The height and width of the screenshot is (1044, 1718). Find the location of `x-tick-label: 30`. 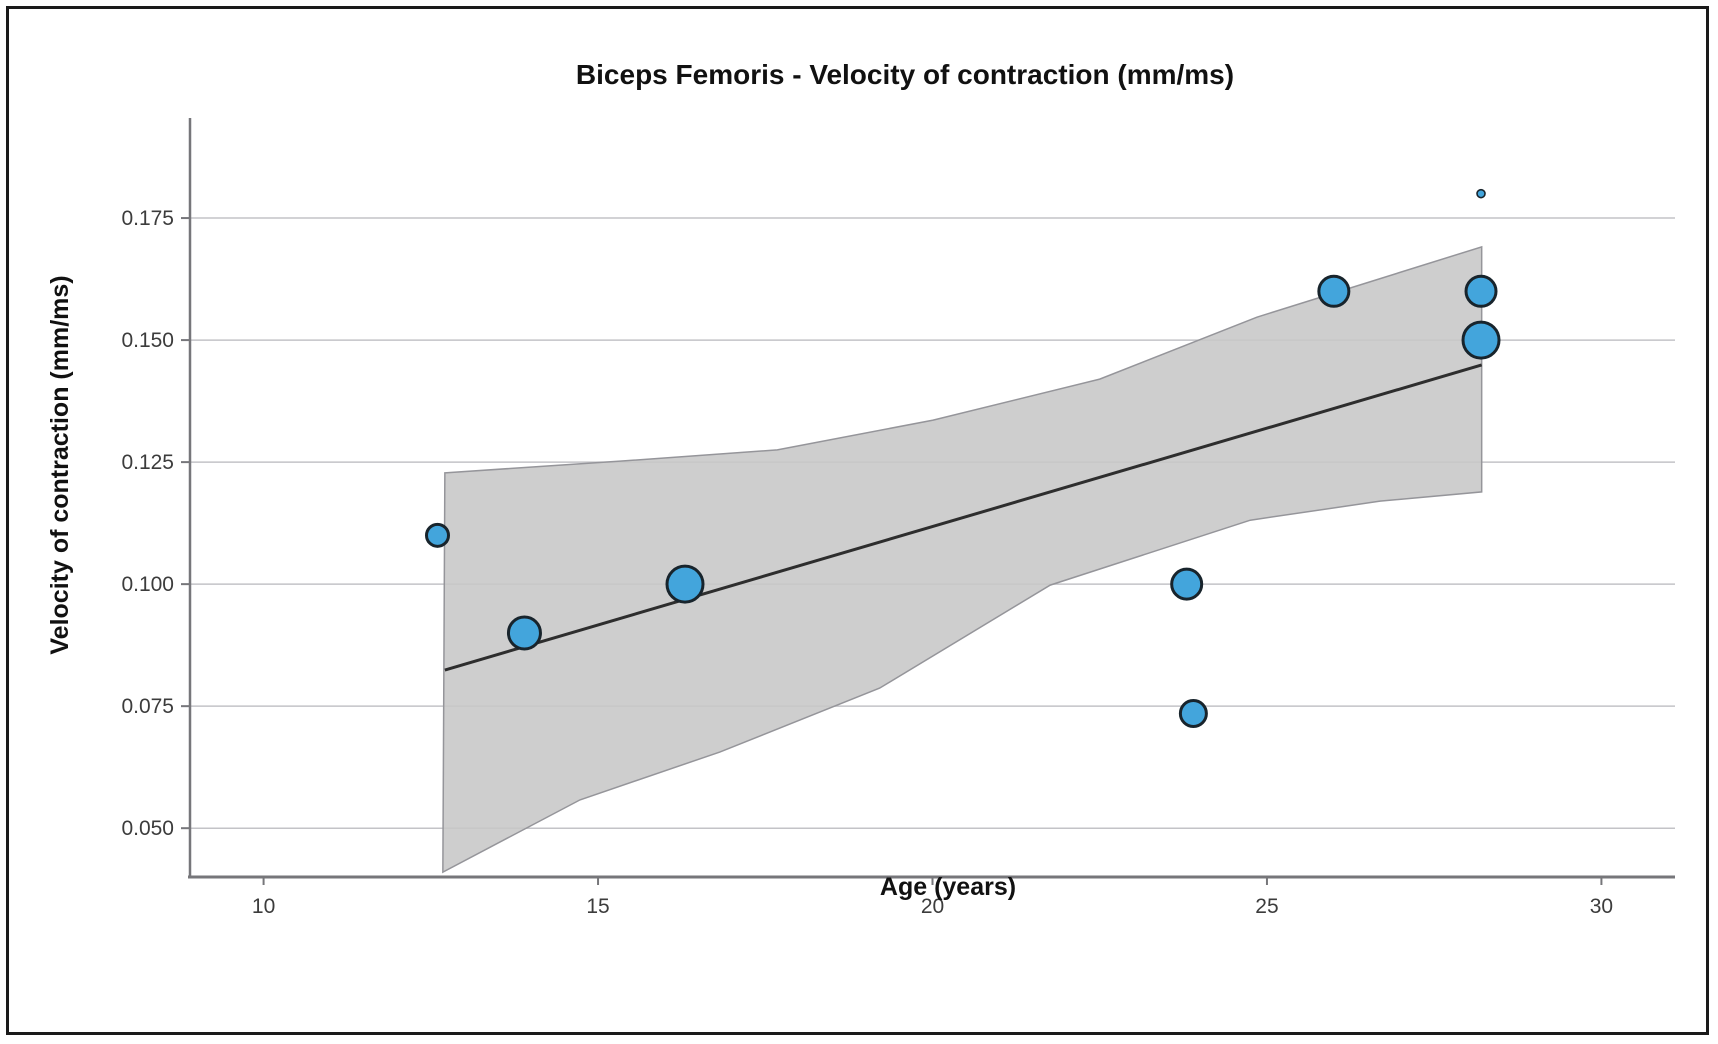

x-tick-label: 30 is located at coordinates (1601, 906).